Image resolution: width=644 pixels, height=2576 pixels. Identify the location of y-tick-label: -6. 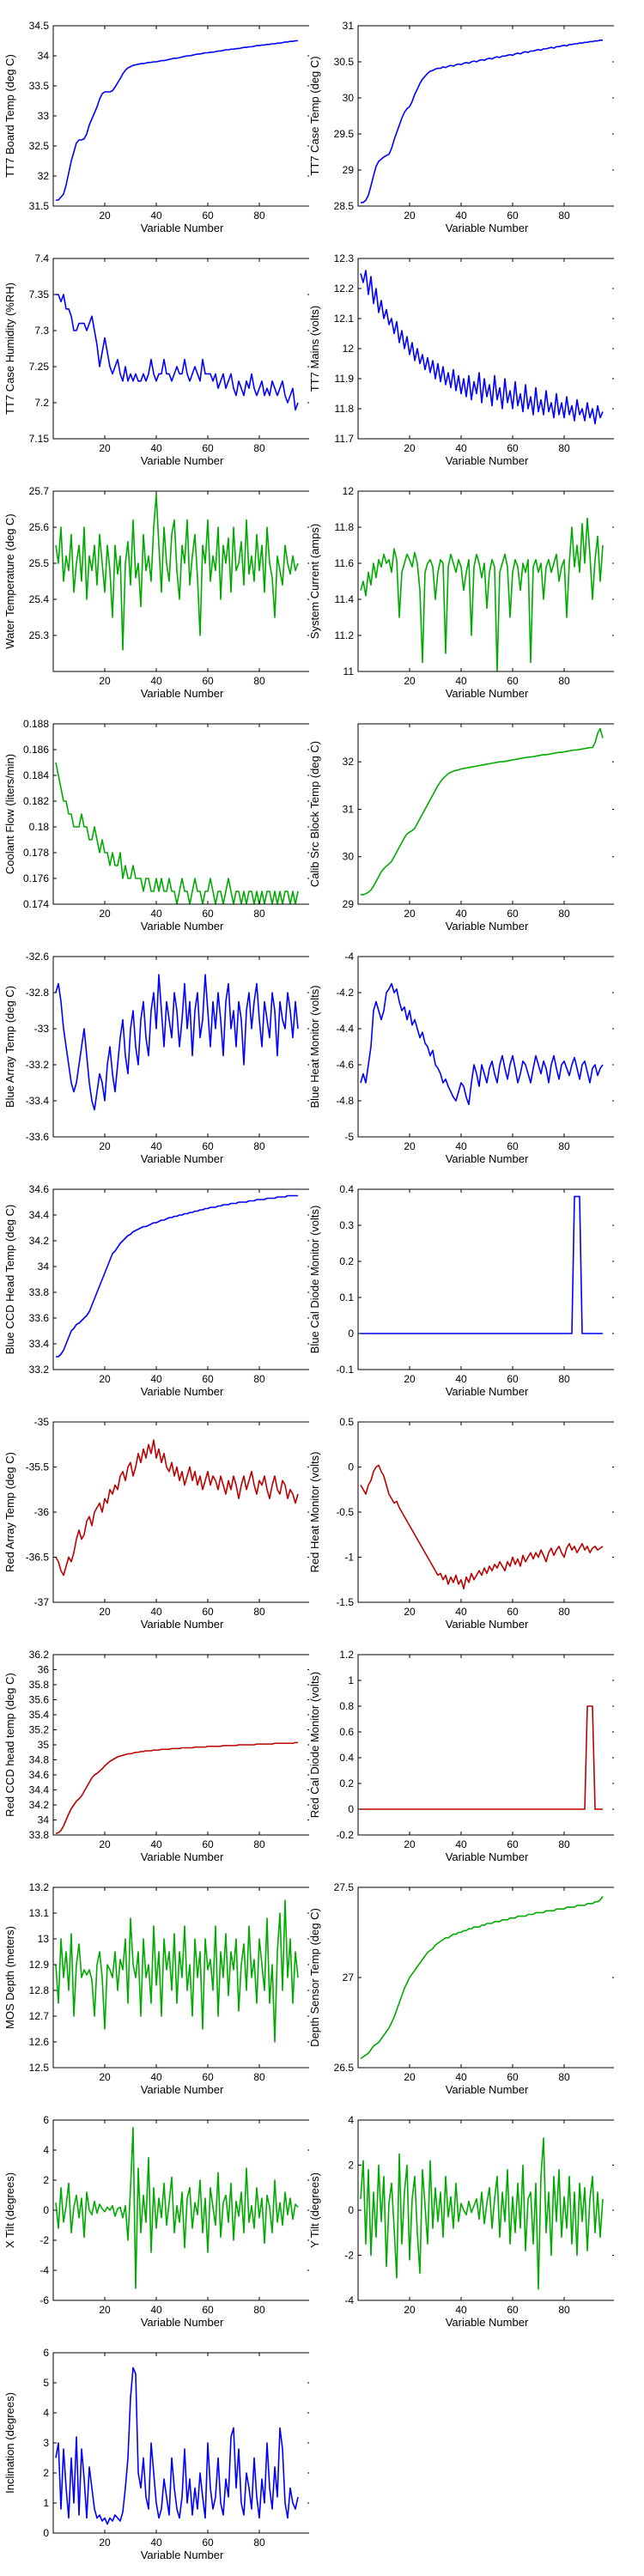
(44, 2300).